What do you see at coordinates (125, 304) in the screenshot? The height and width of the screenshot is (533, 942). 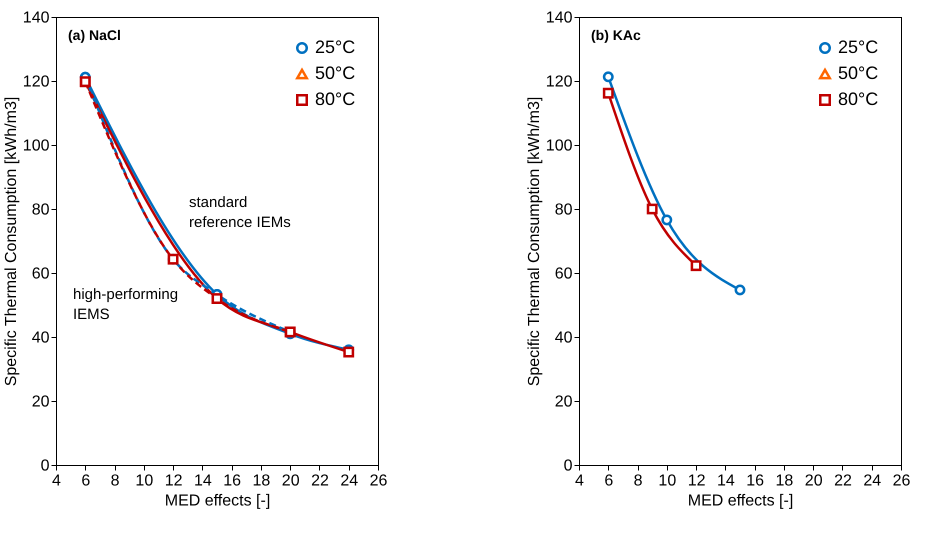 I see `annotation: high-performing IEMS` at bounding box center [125, 304].